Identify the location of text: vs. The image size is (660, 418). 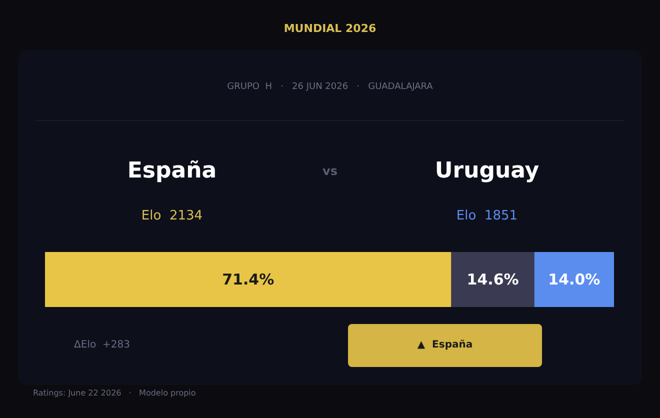
(330, 171).